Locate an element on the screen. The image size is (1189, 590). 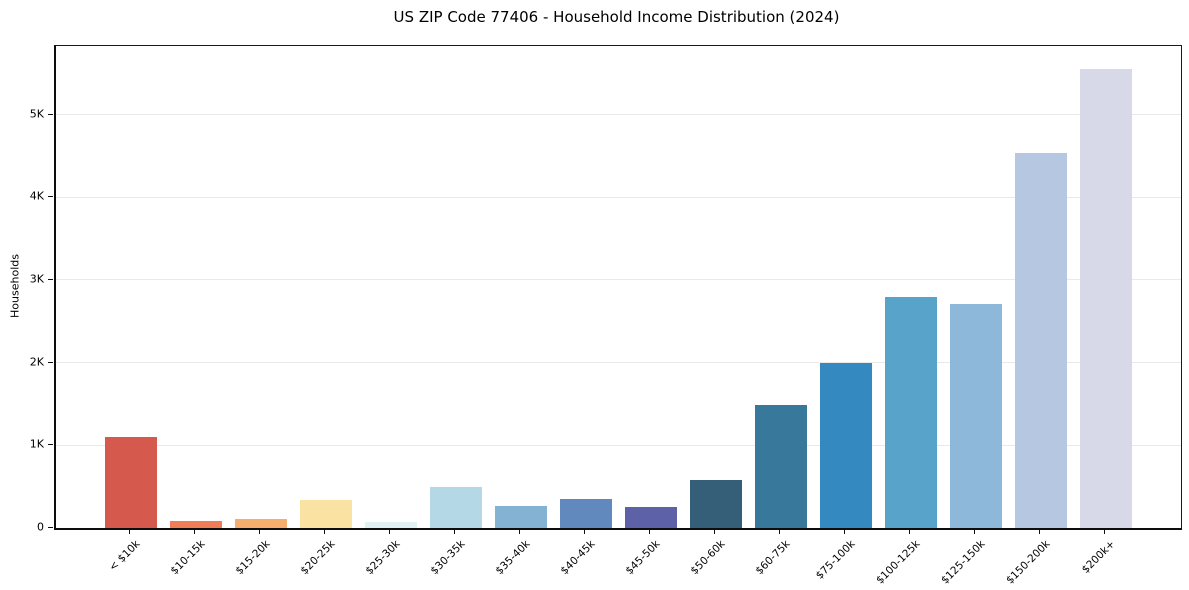
bar-75-100k is located at coordinates (846, 445).